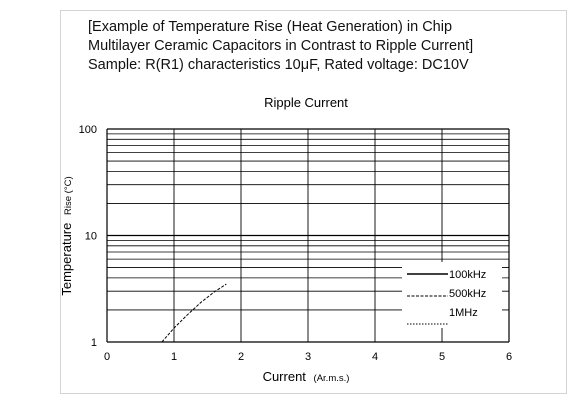  Describe the element at coordinates (91, 237) in the screenshot. I see `y-tick-label-1: 10` at that location.